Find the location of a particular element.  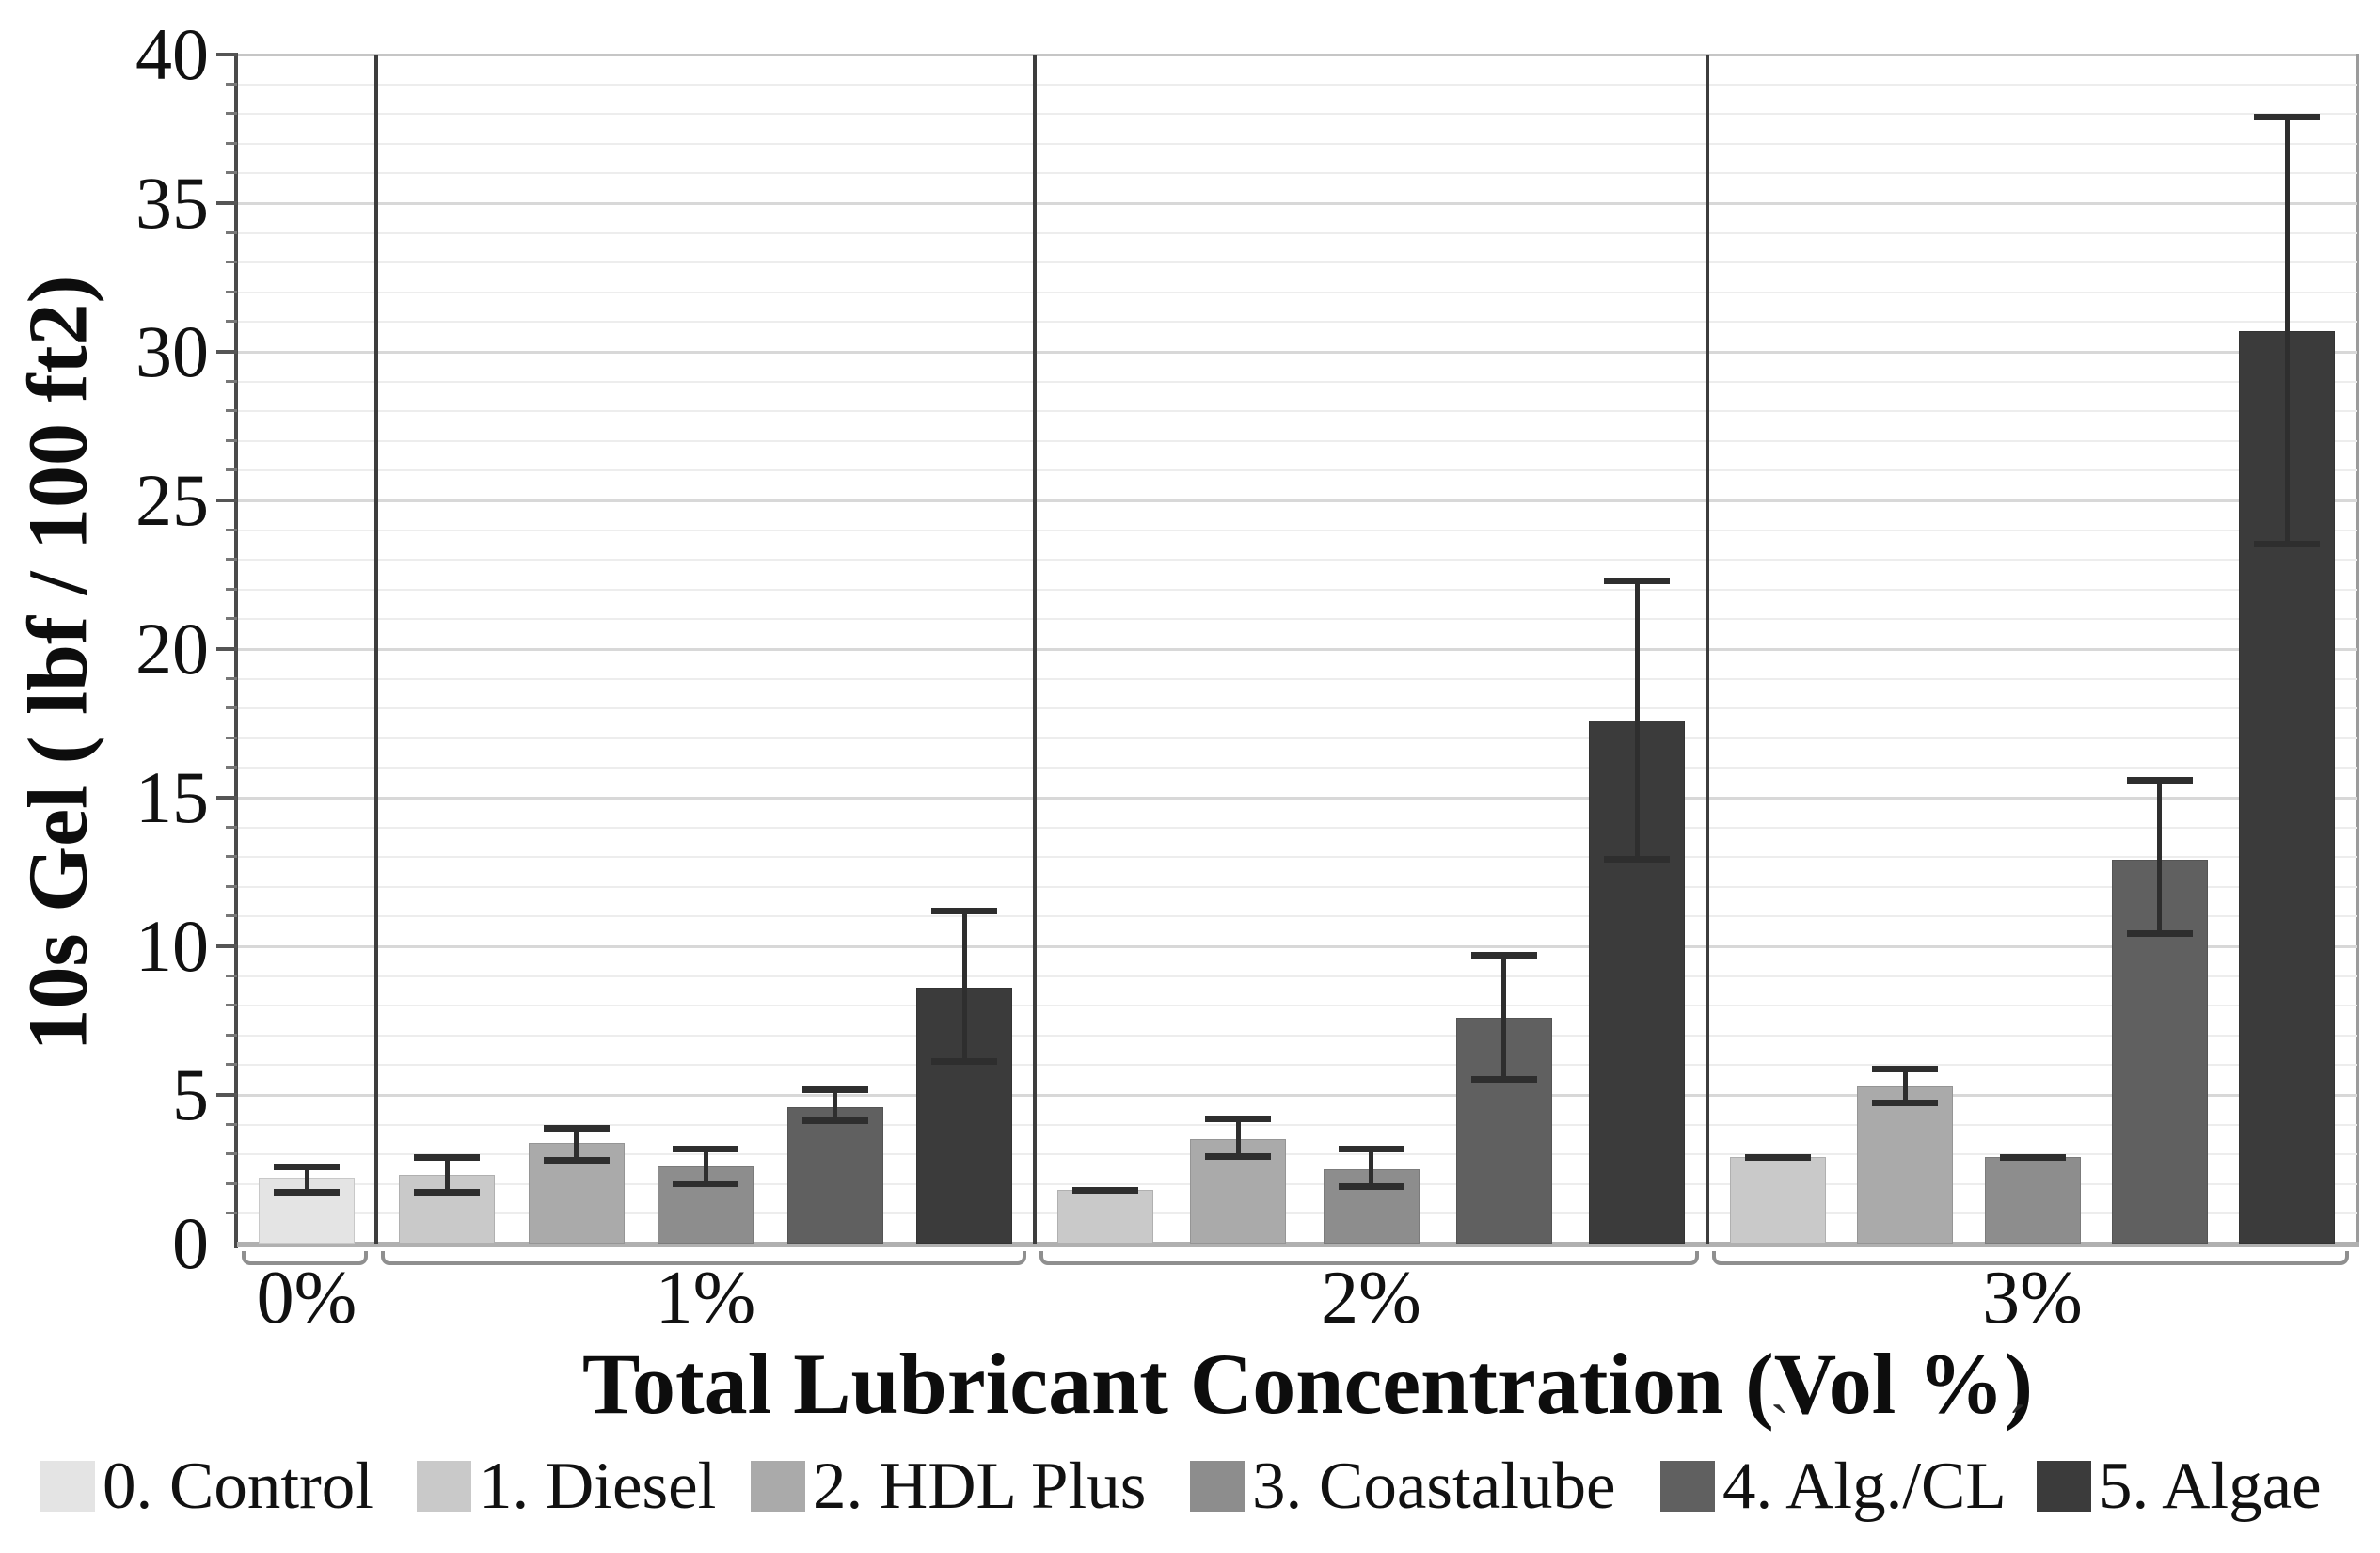

stray-tick-mark-right: ´ is located at coordinates (2017, 1424).